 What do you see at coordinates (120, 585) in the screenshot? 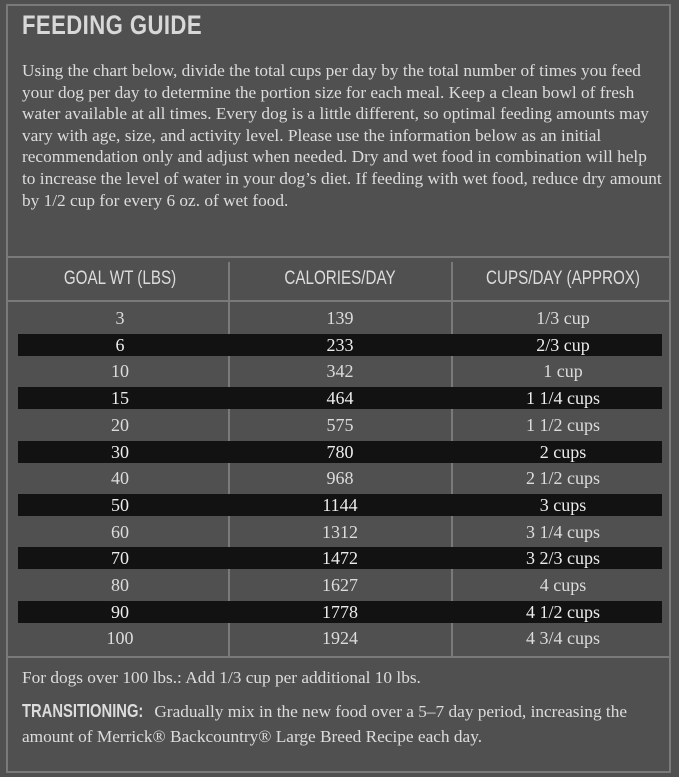
I see `cell: 80` at bounding box center [120, 585].